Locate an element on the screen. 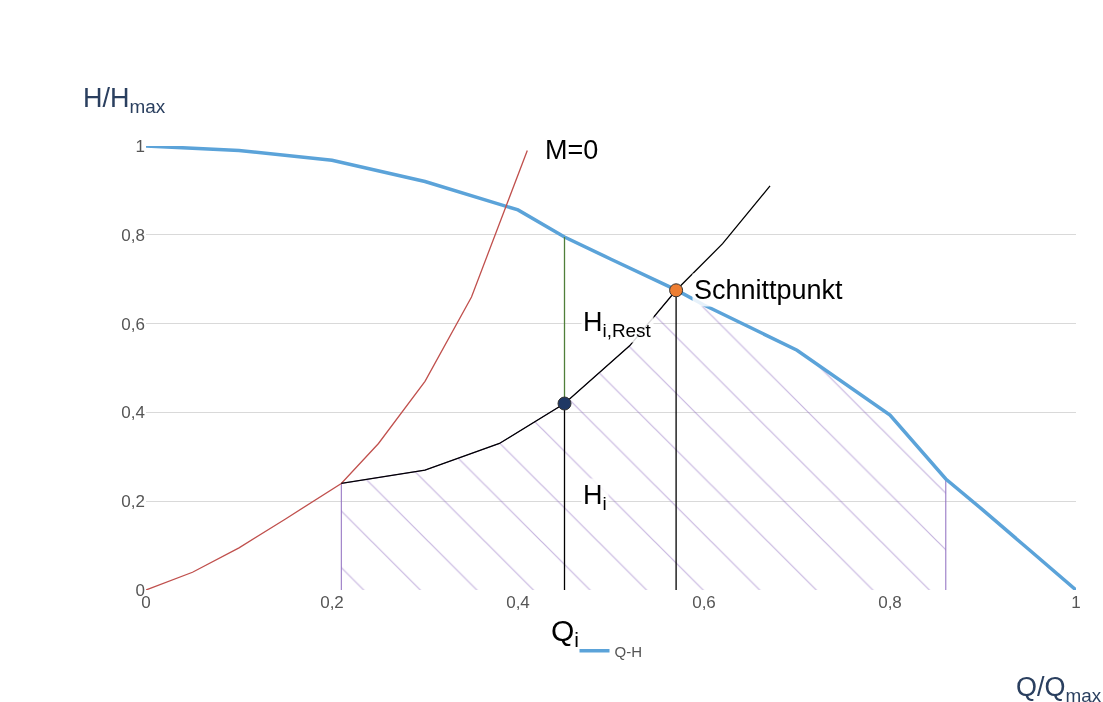  annotation: M=0 is located at coordinates (572, 150).